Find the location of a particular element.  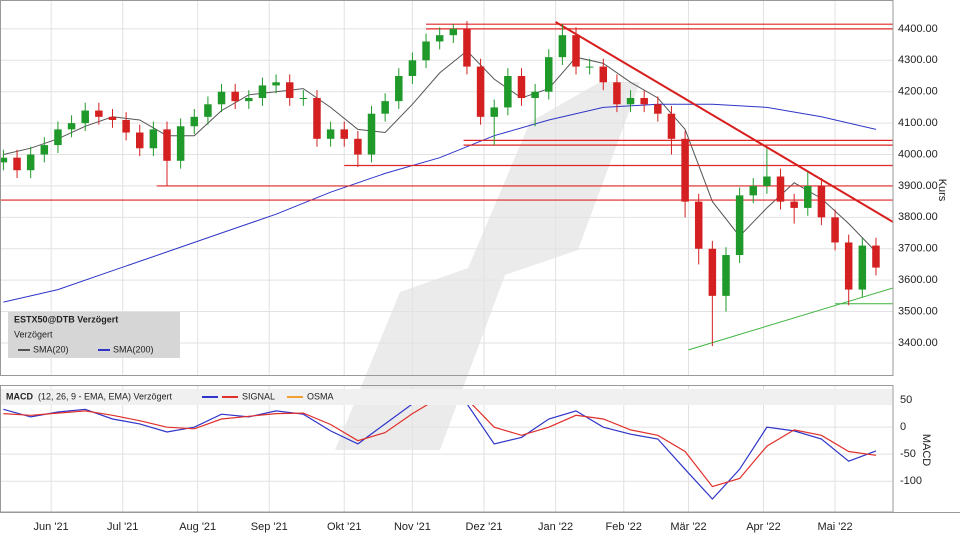

y2-axis-title: MACD is located at coordinates (926, 450).